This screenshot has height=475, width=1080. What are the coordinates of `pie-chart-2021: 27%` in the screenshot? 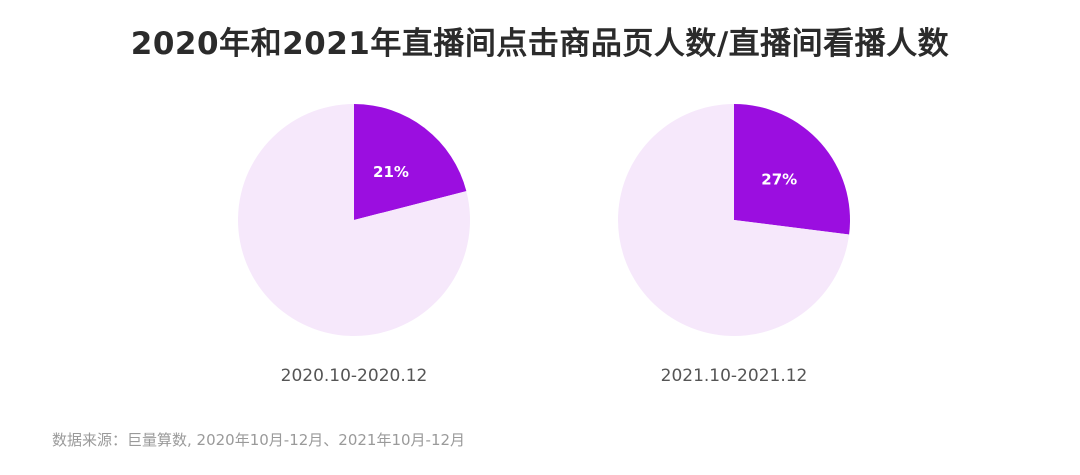 It's located at (734, 220).